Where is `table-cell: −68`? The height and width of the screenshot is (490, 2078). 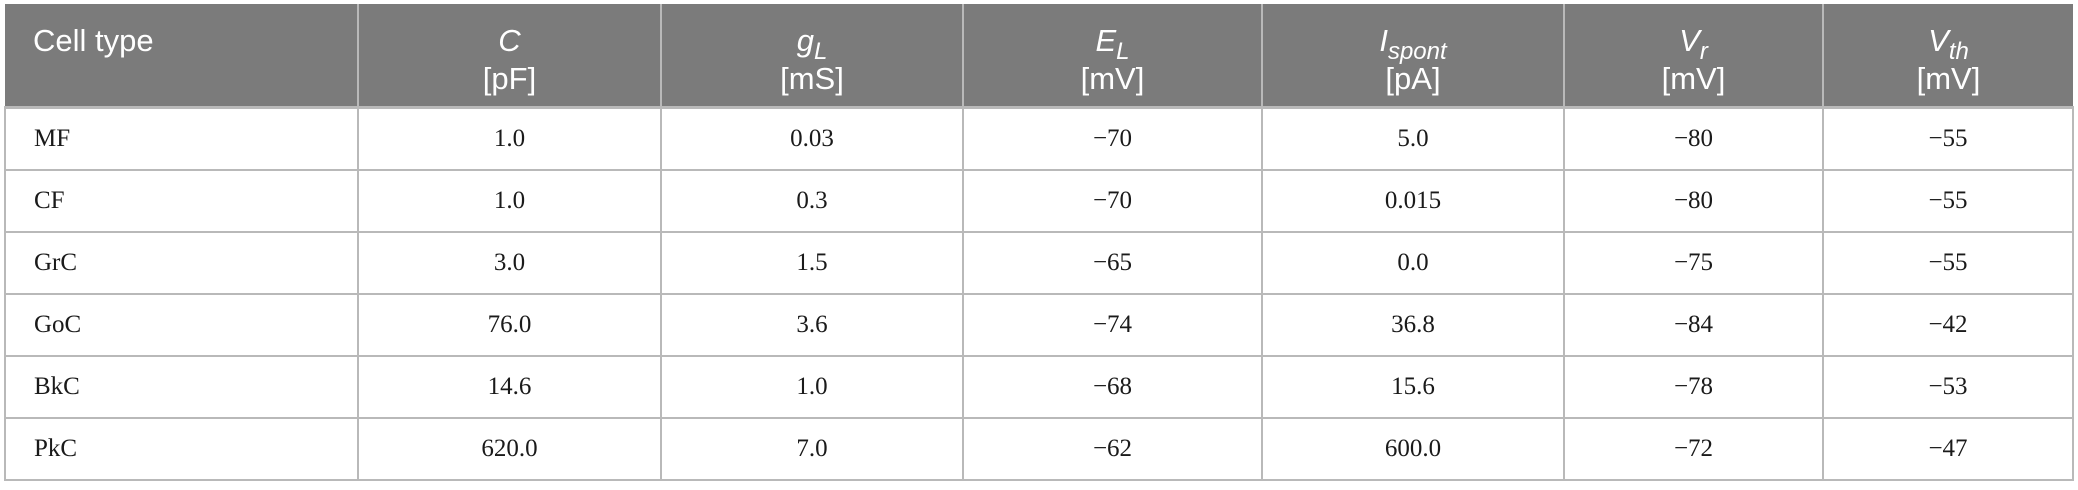
table-cell: −68 is located at coordinates (1113, 387).